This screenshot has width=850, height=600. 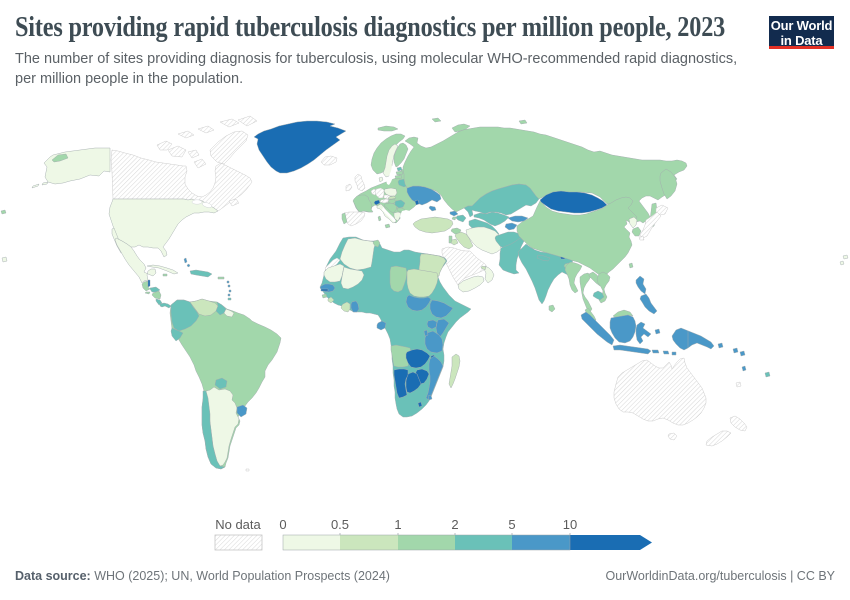 I want to click on svg-text: 1, so click(x=397, y=524).